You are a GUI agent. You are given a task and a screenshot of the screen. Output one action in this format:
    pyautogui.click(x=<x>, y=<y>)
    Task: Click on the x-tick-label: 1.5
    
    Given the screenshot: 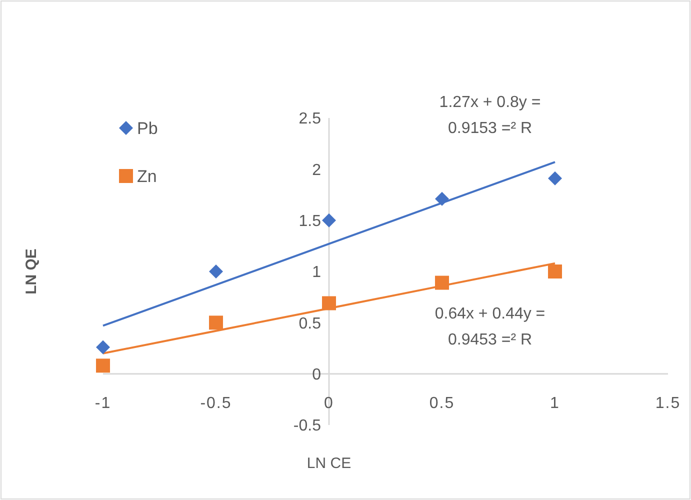 What is the action you would take?
    pyautogui.click(x=668, y=403)
    